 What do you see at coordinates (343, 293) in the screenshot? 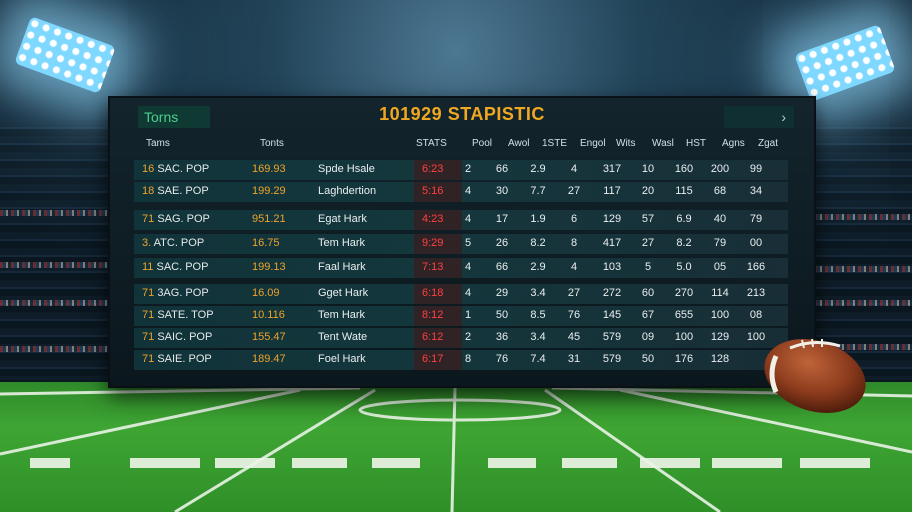
I see `player-cell: Gget Hark` at bounding box center [343, 293].